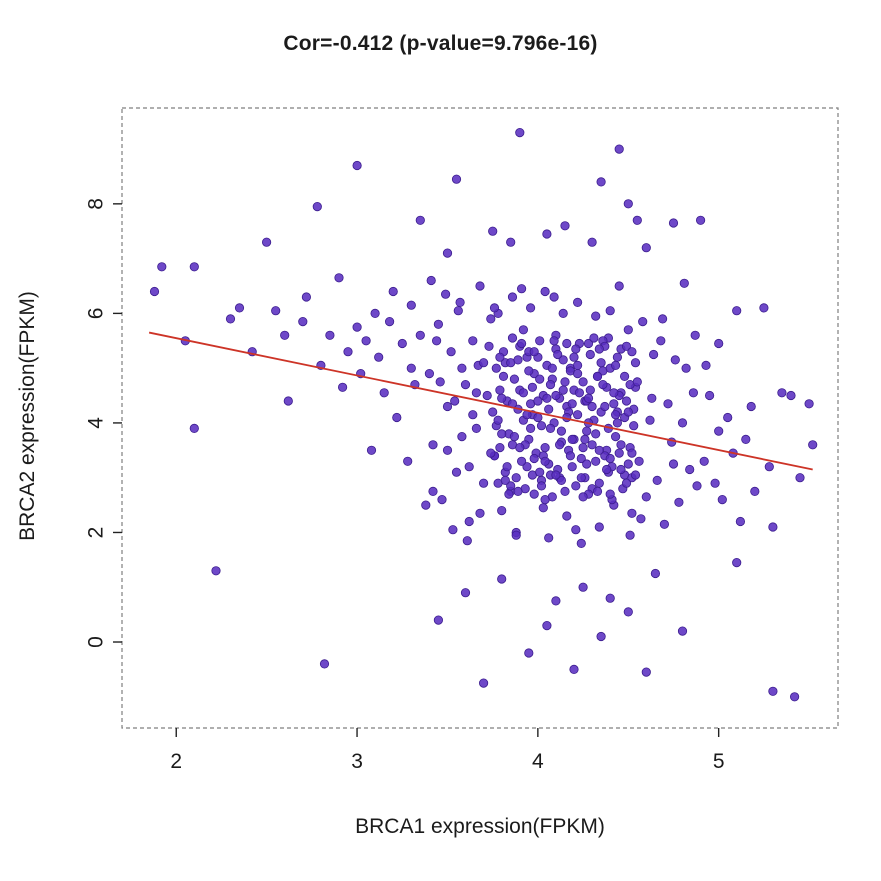 This screenshot has width=881, height=881. Describe the element at coordinates (96, 204) in the screenshot. I see `y-tick-label: 8` at that location.